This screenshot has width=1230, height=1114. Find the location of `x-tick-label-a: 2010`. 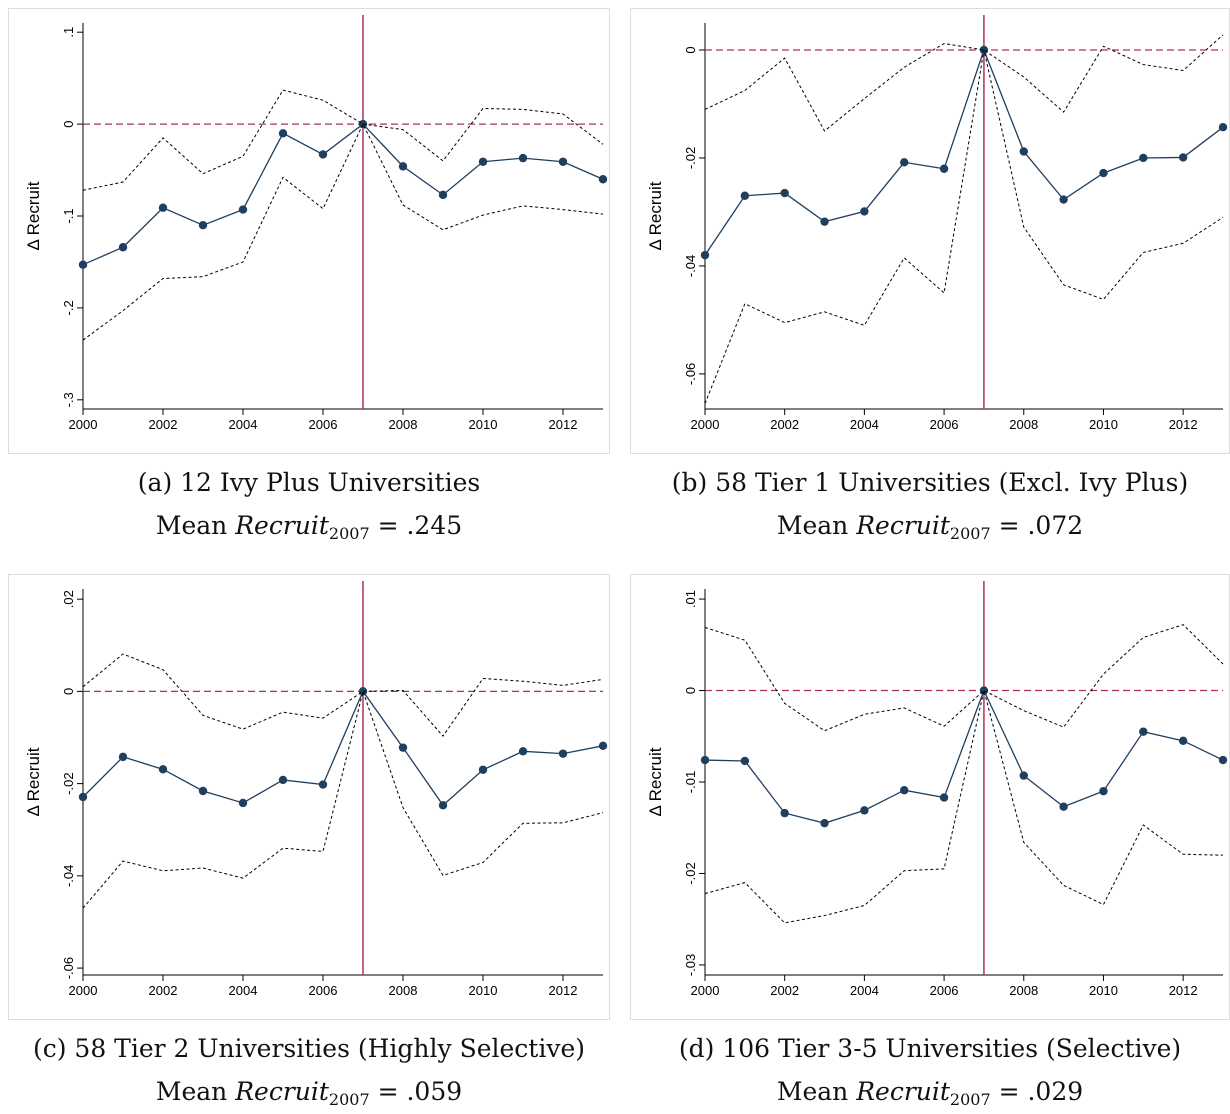

x-tick-label-a: 2010 is located at coordinates (483, 424).